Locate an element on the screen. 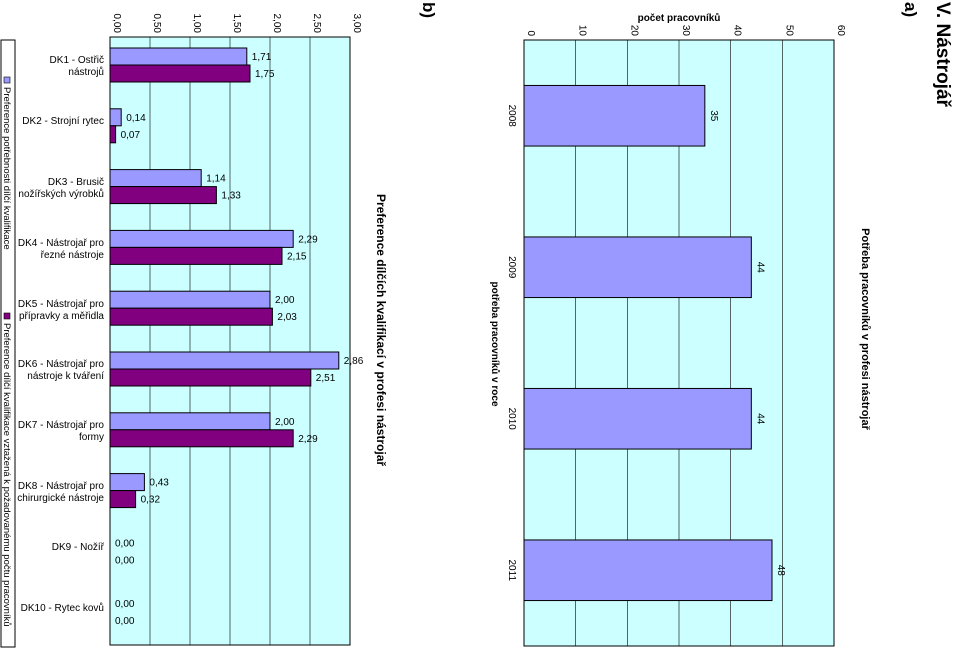 The height and width of the screenshot is (651, 960). chart-b-value-label-series-2: 1,75 is located at coordinates (265, 74).